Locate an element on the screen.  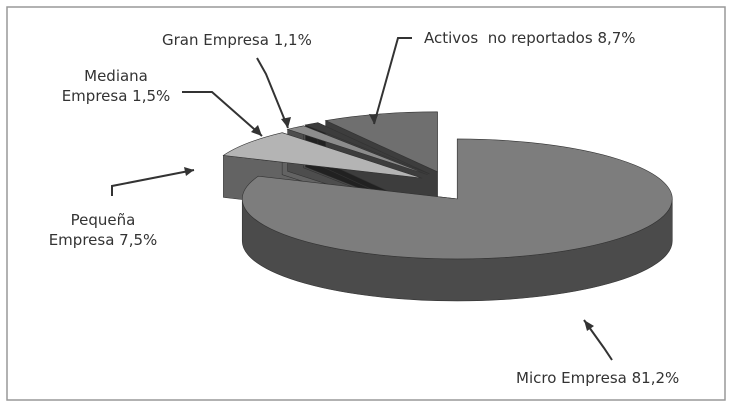
category-name: Gran Empresa is located at coordinates (215, 40).